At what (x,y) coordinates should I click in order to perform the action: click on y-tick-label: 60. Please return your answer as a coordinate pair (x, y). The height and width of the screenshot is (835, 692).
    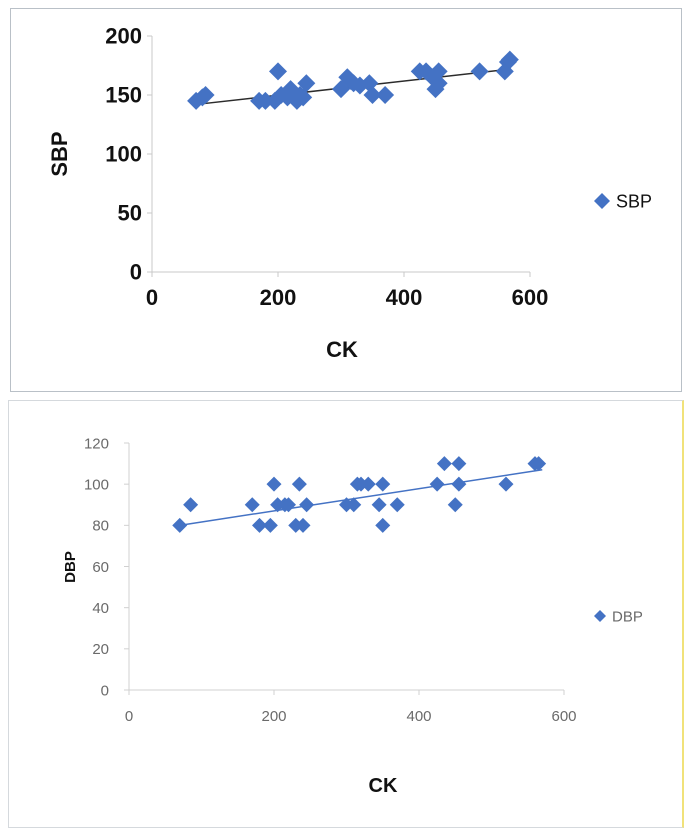
    Looking at the image, I should click on (100, 567).